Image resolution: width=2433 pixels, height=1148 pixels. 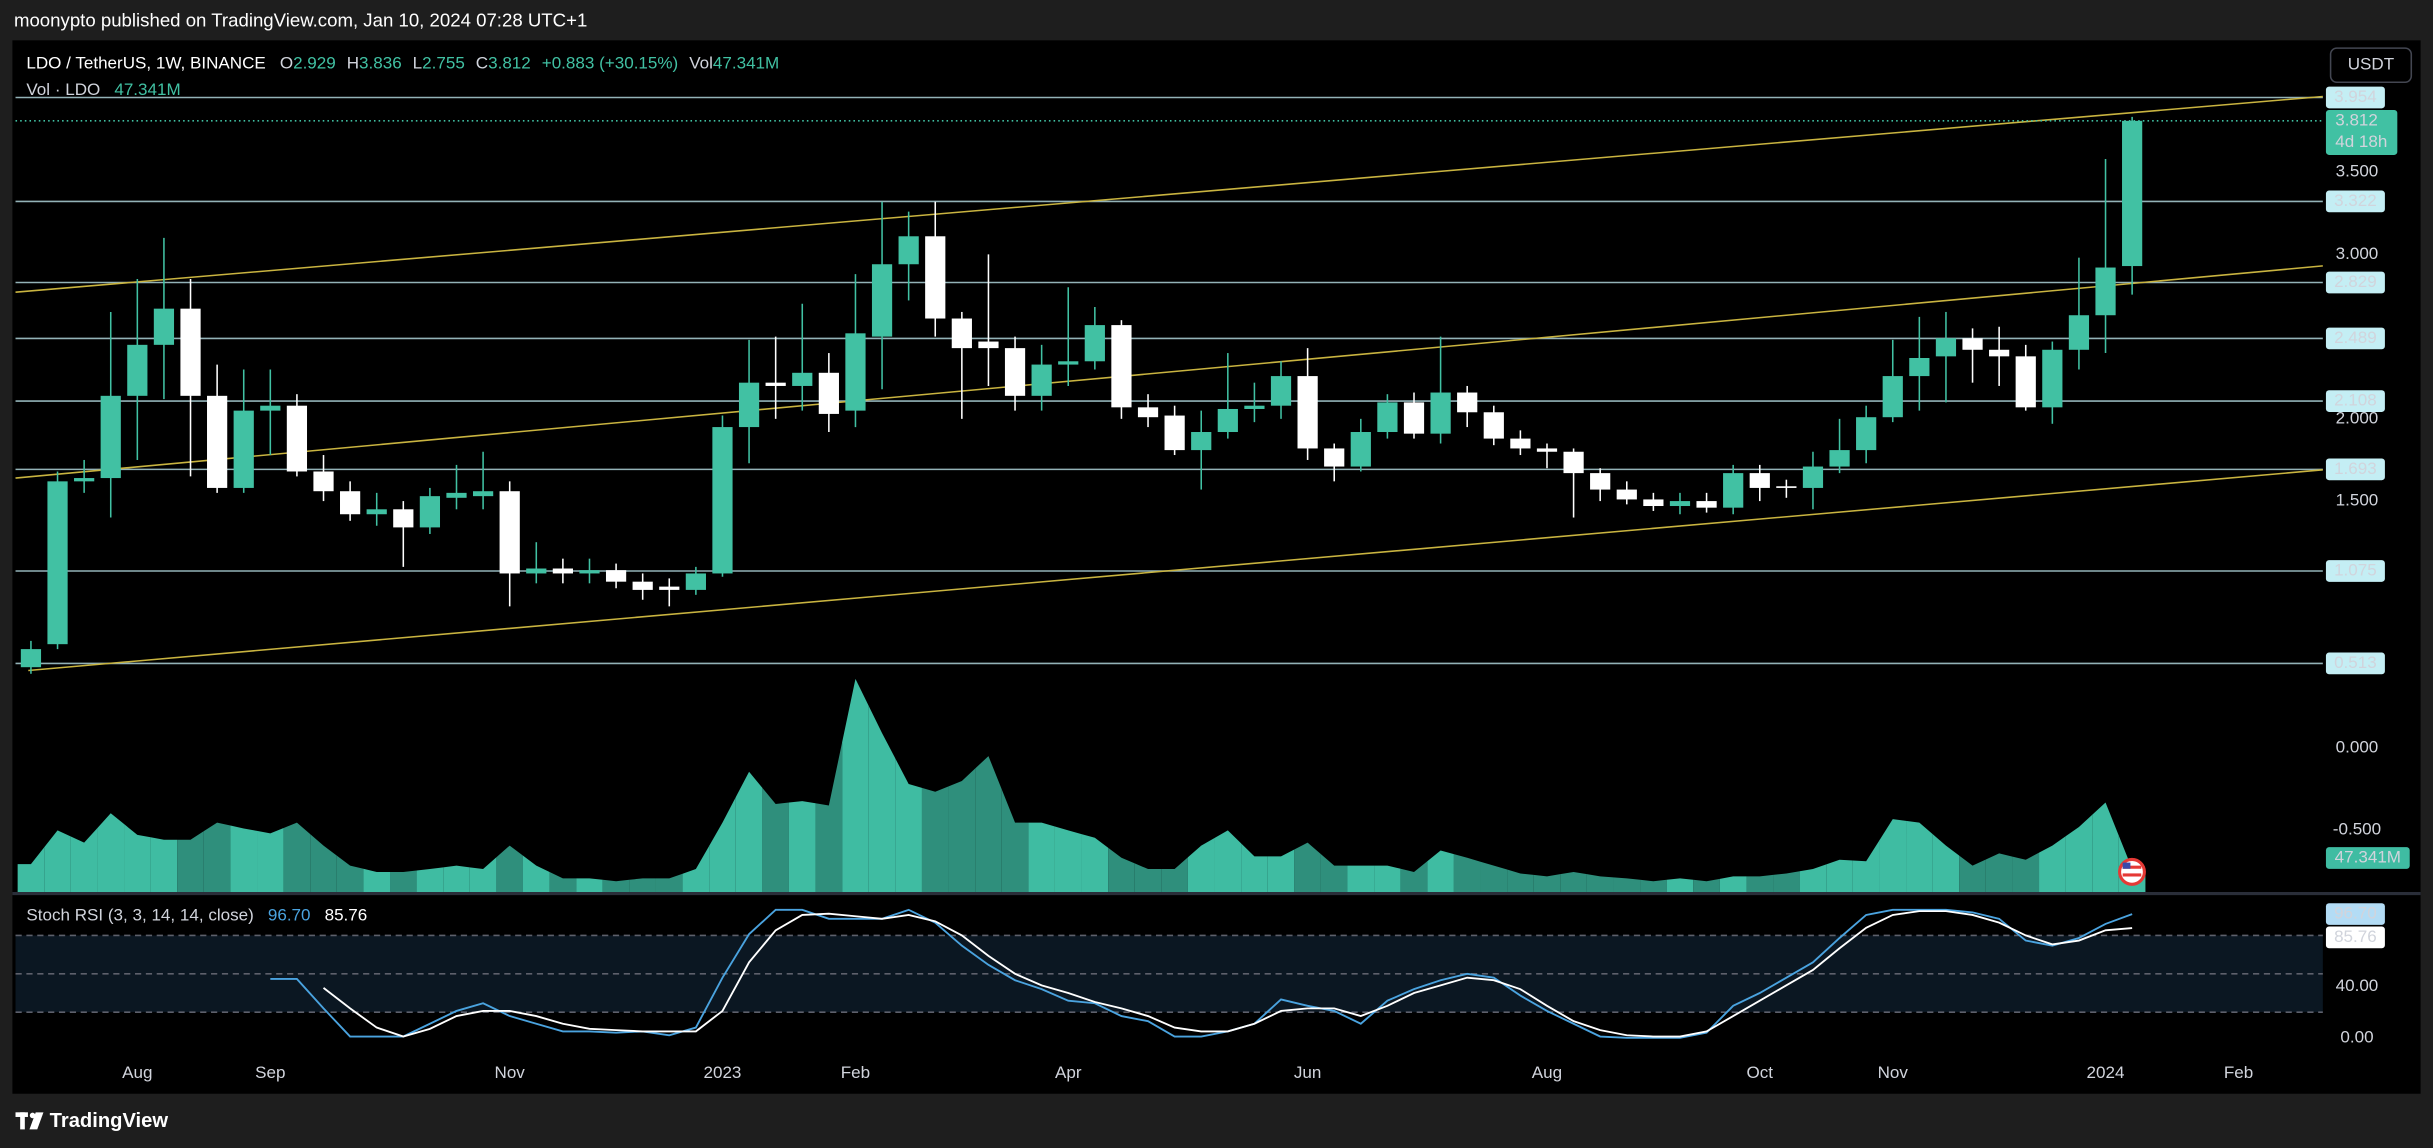 What do you see at coordinates (2356, 119) in the screenshot?
I see `price-tag-text: 3.812` at bounding box center [2356, 119].